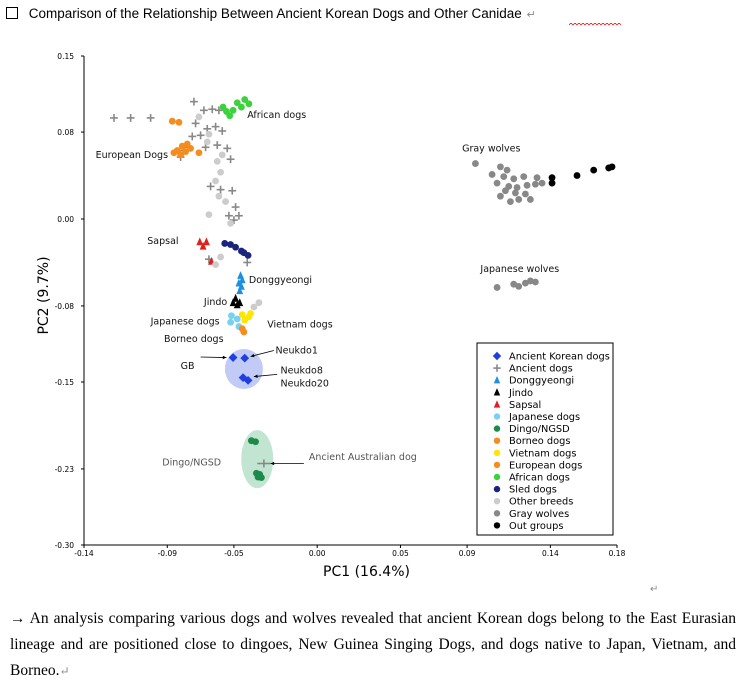 This screenshot has width=749, height=693. What do you see at coordinates (497, 368) in the screenshot?
I see `legend-marker-ancient-dogs` at bounding box center [497, 368].